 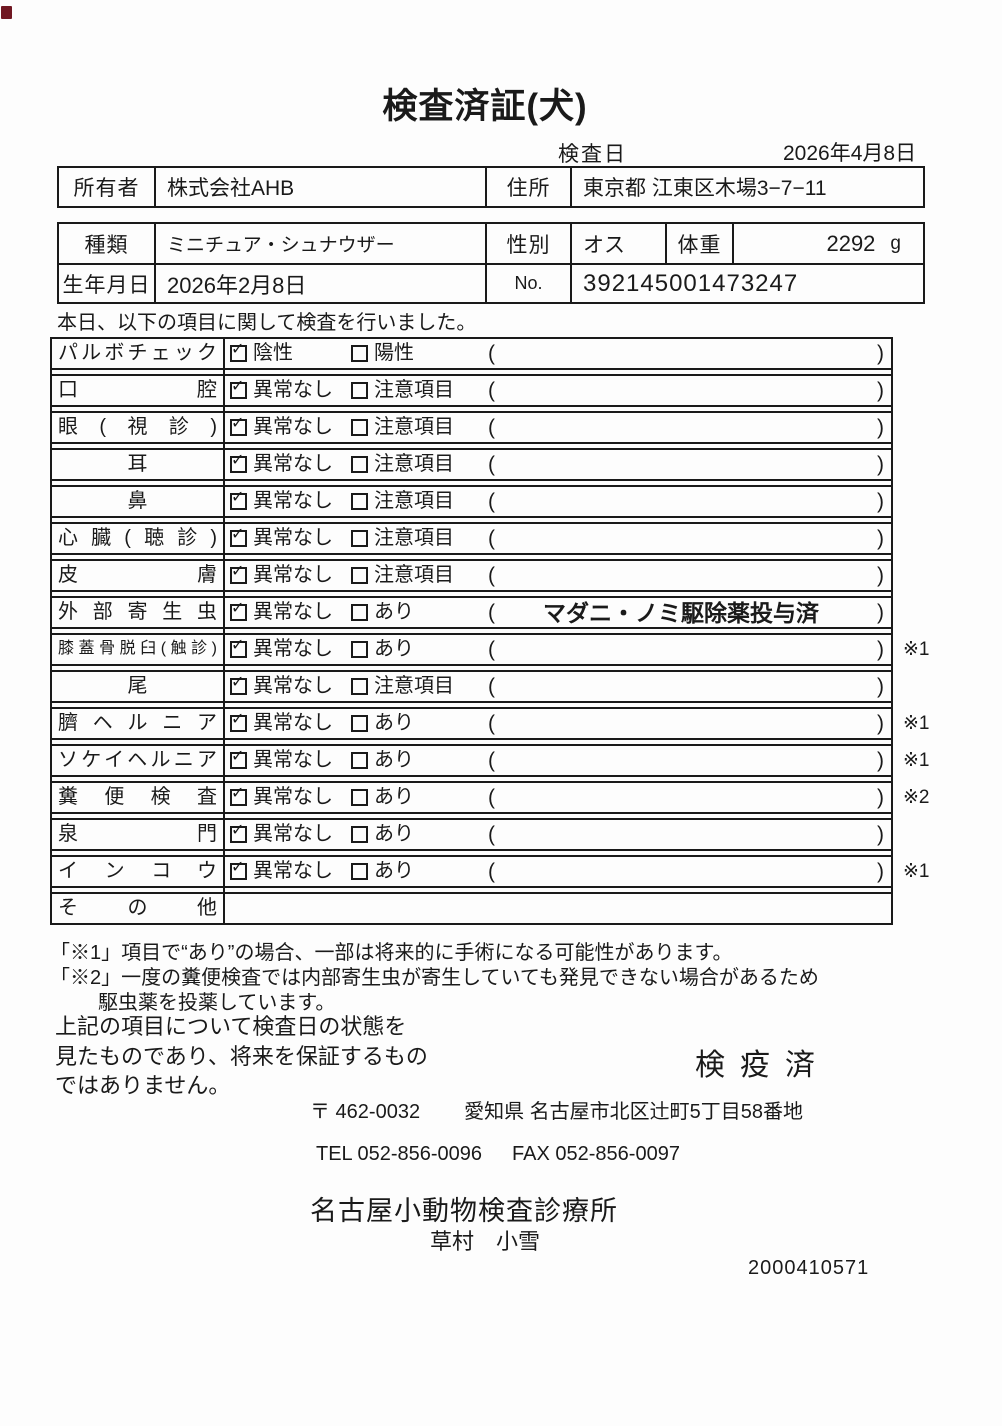 I want to click on checklist-row: 心臓(聴診) ✓ 異常なし 注意項目 ( ), so click(x=471, y=538).